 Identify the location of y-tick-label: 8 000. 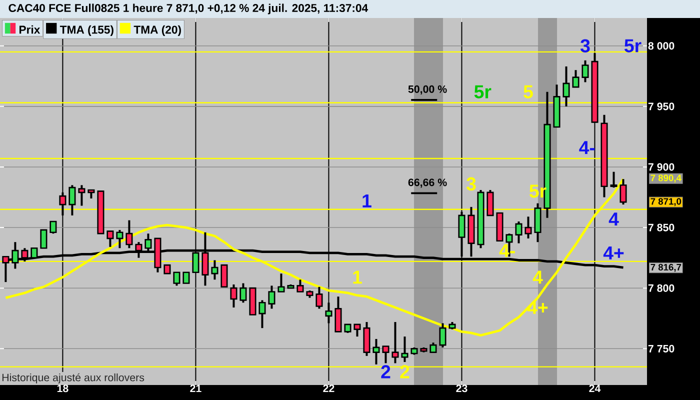
(661, 46).